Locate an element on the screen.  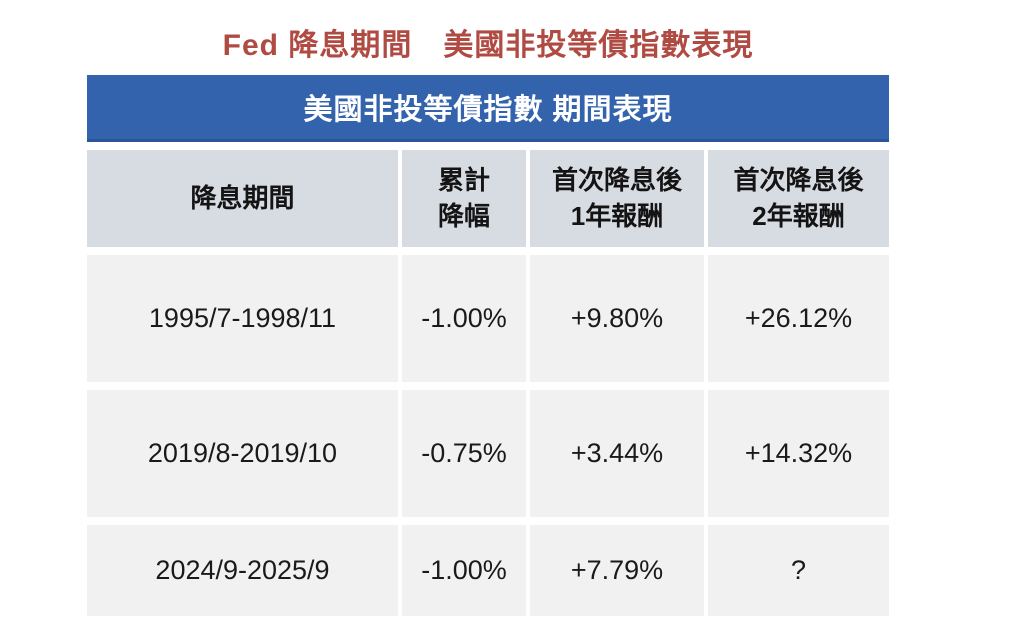
header-cell-period: 降息期間 is located at coordinates (242, 198).